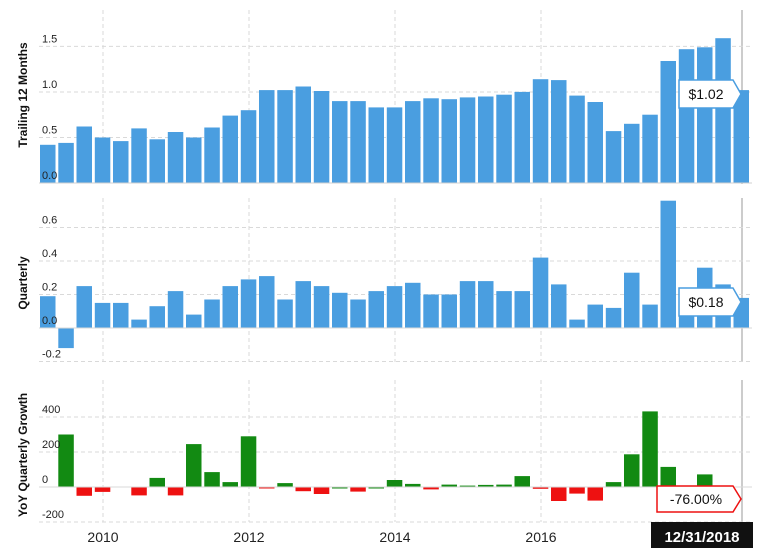 The image size is (757, 553). I want to click on x-tick-label-2012: 2012, so click(248, 537).